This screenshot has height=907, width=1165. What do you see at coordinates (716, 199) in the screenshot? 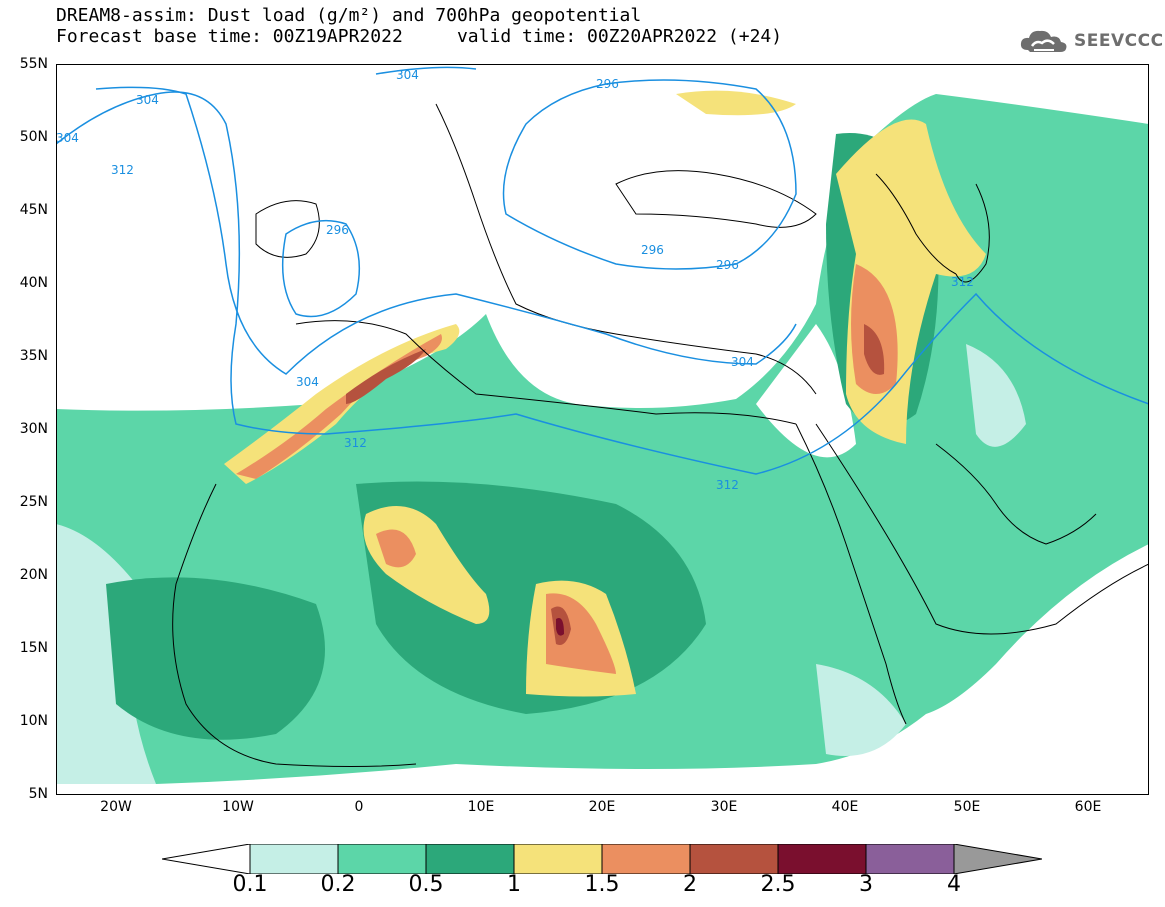
I see `coast-black-sea` at bounding box center [716, 199].